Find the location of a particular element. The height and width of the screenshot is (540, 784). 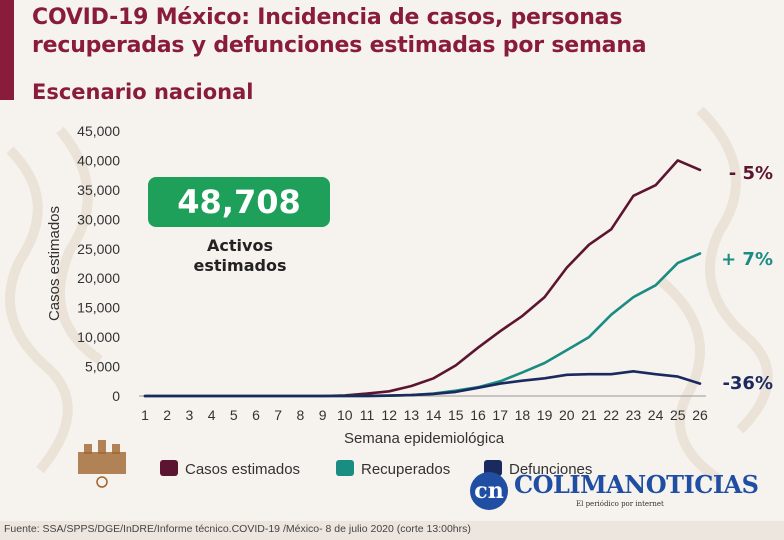

y-tick-label: 5,000 is located at coordinates (102, 367).